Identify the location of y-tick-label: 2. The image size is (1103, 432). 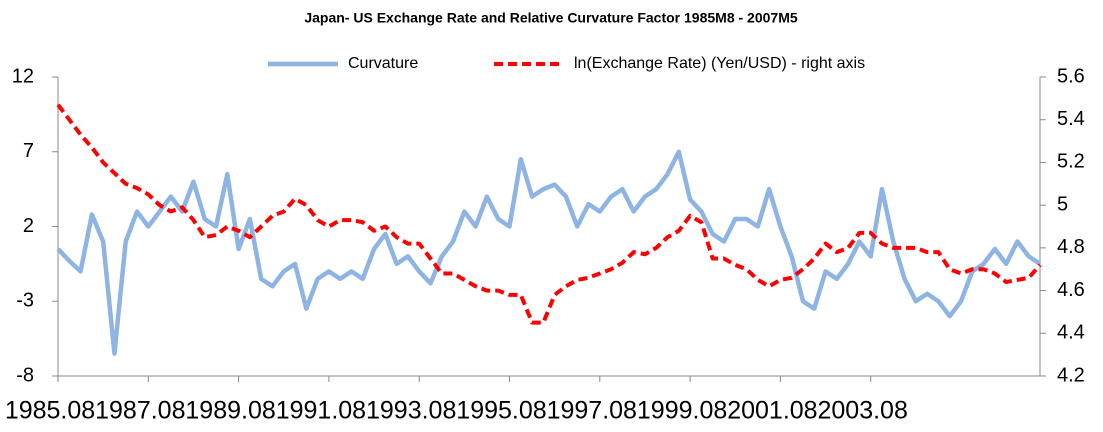
(28, 226).